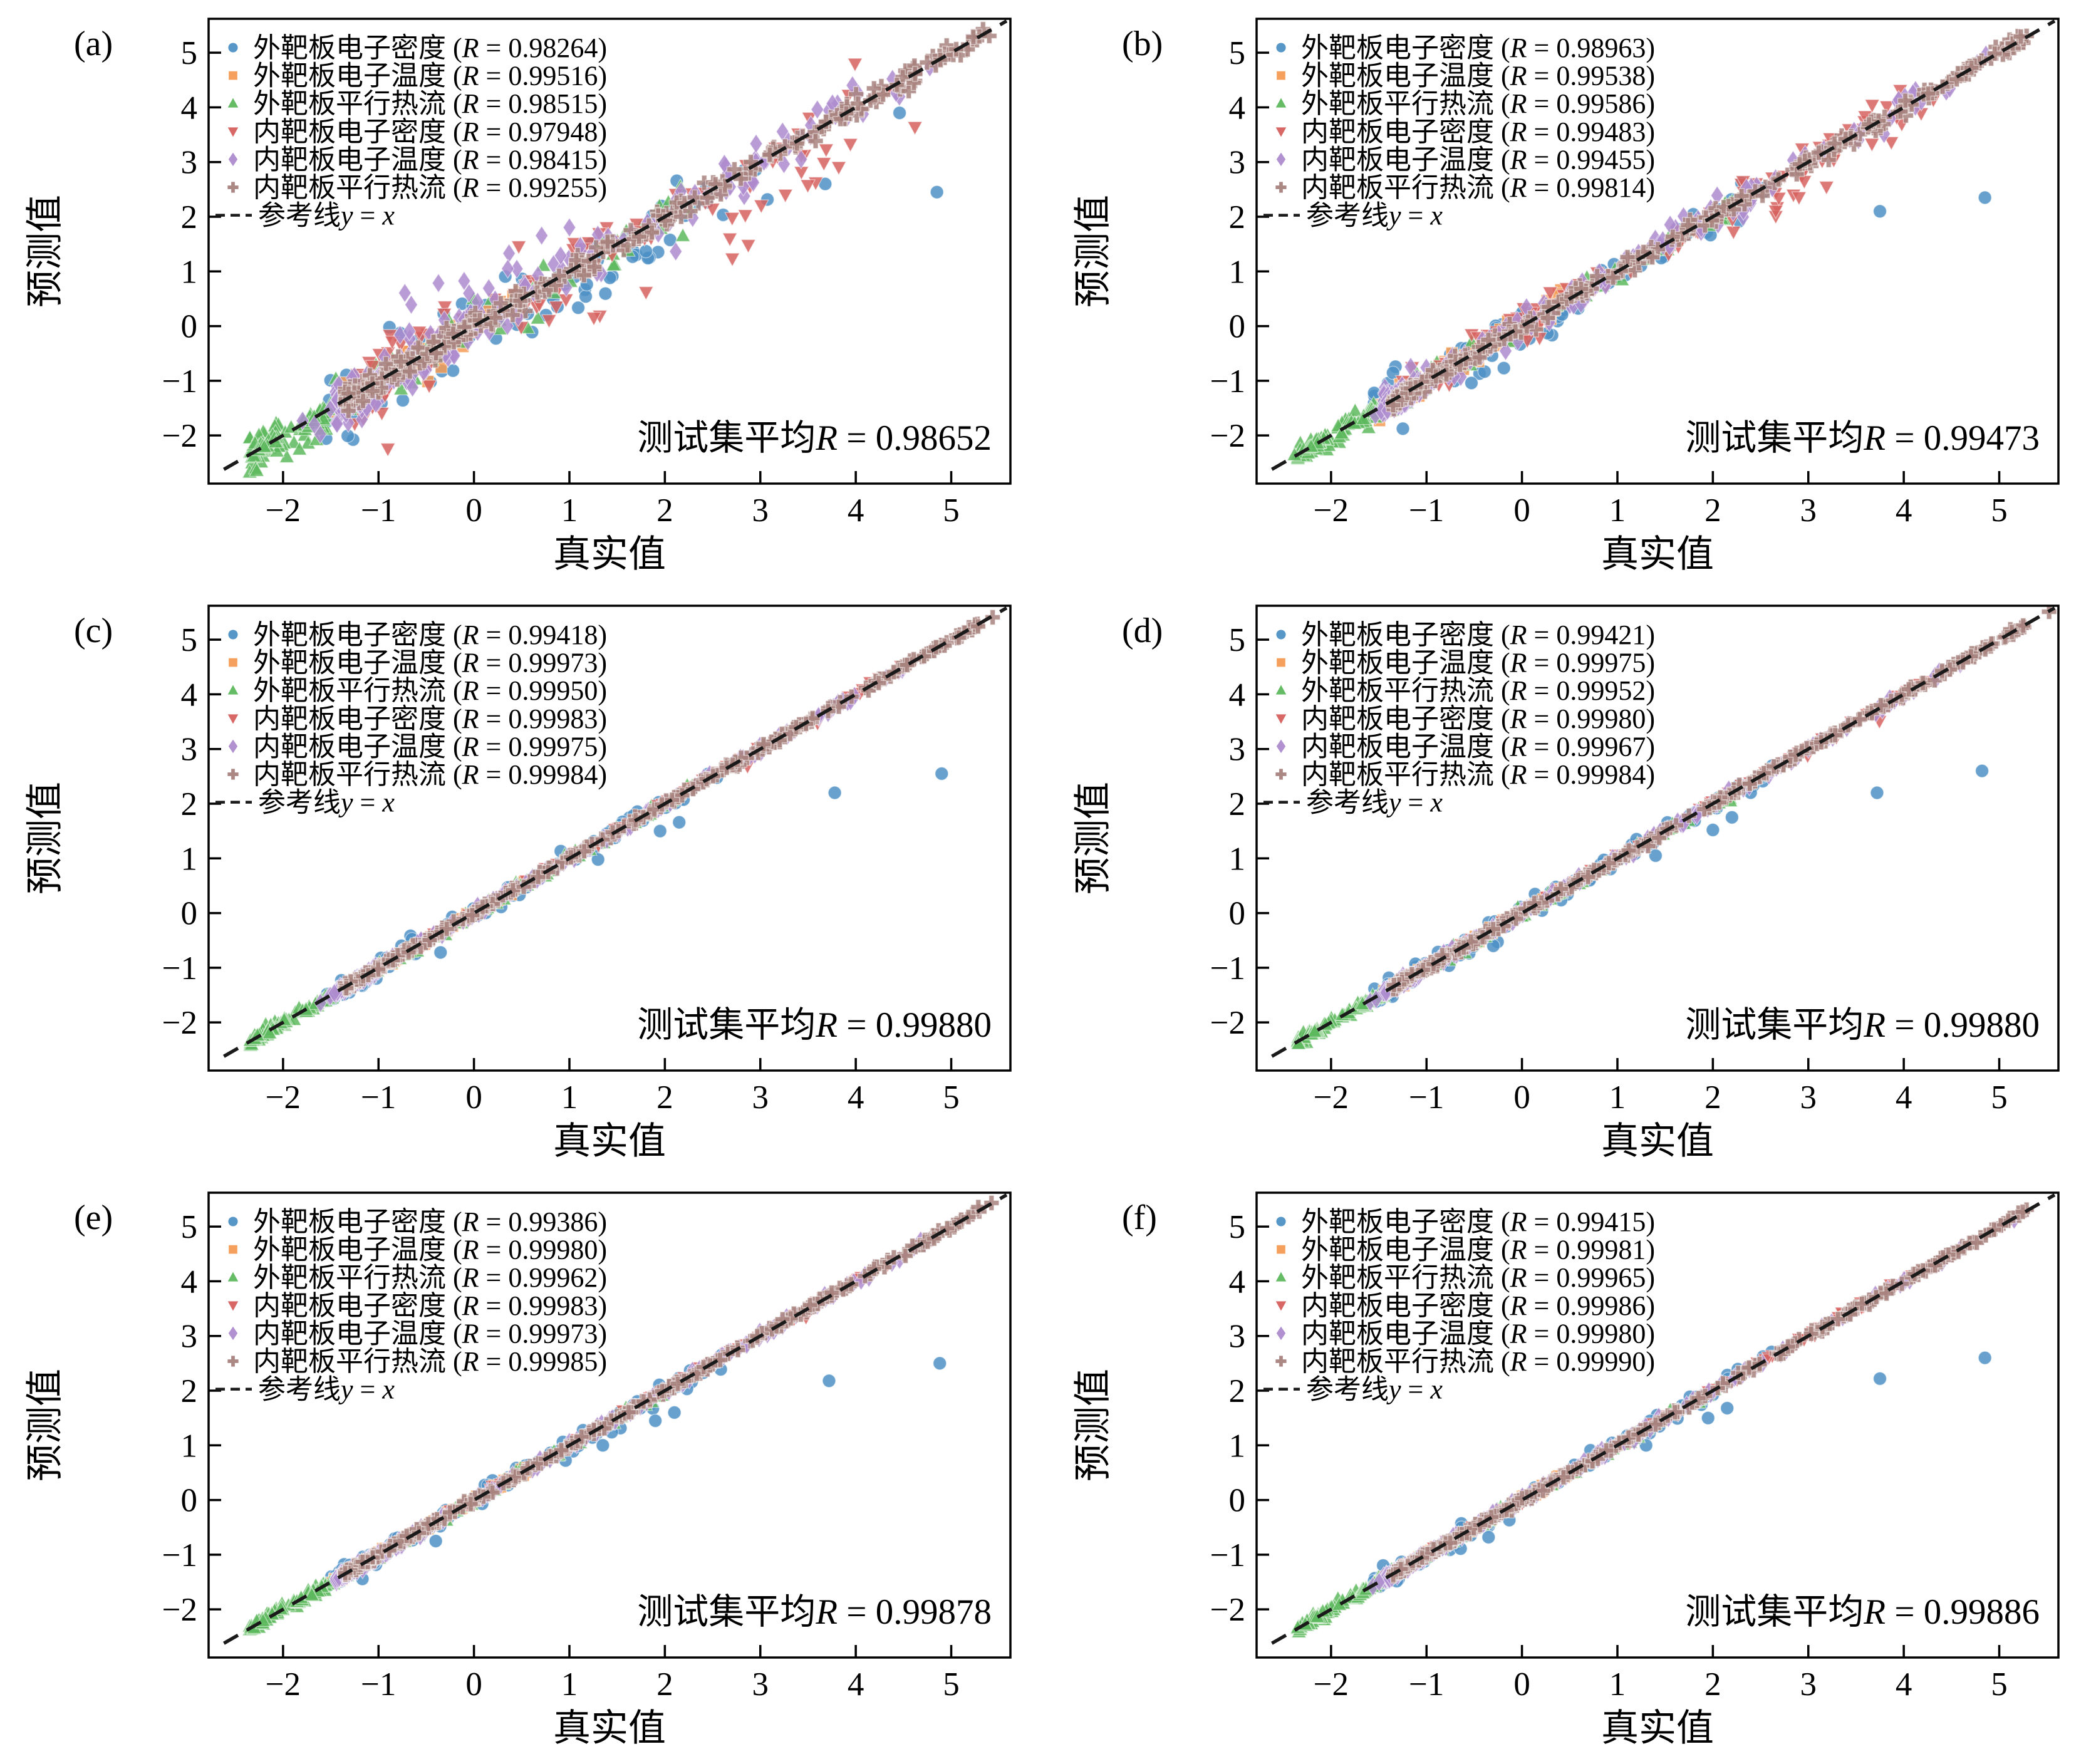 The width and height of the screenshot is (2096, 1764). What do you see at coordinates (1478, 635) in the screenshot?
I see `legend-item-out-ne: 外靶板电子密度 (R = 0.99421)` at bounding box center [1478, 635].